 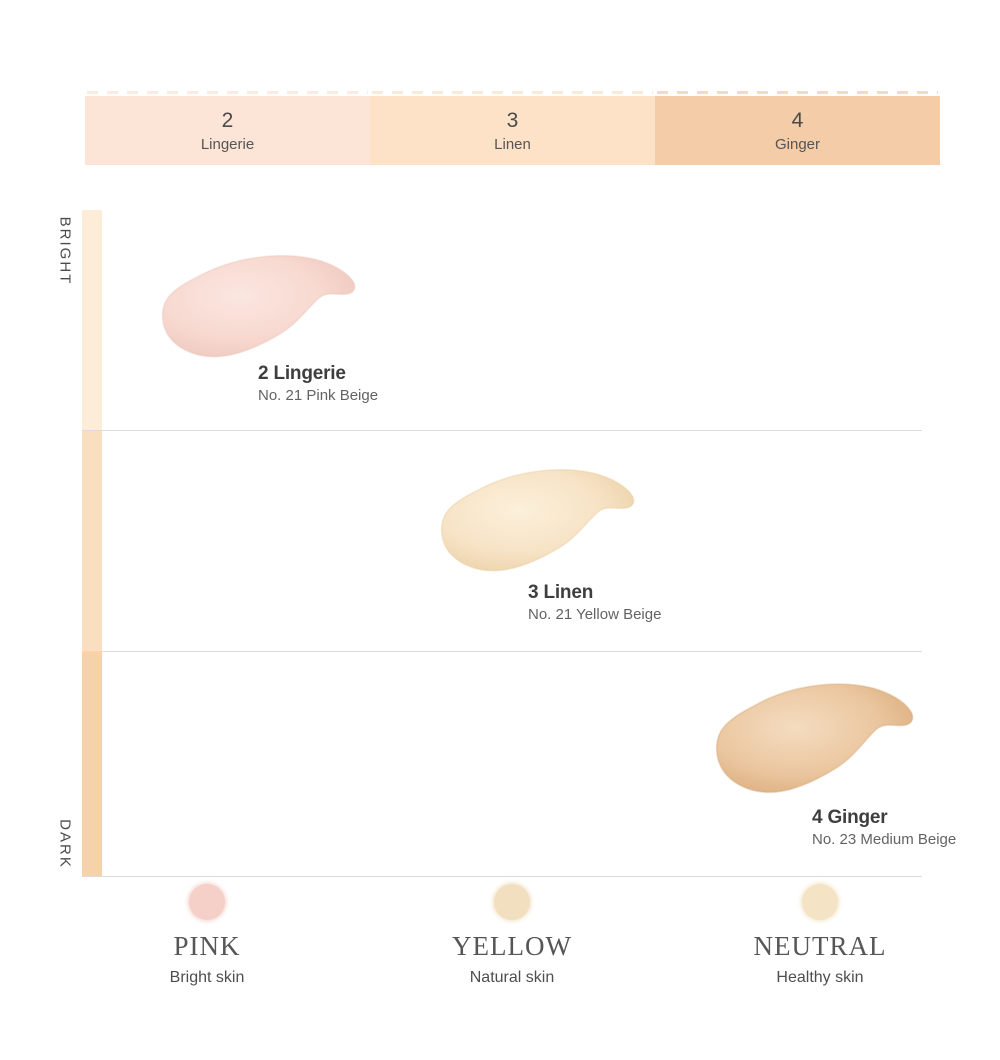 What do you see at coordinates (207, 902) in the screenshot?
I see `legend-dot-pink` at bounding box center [207, 902].